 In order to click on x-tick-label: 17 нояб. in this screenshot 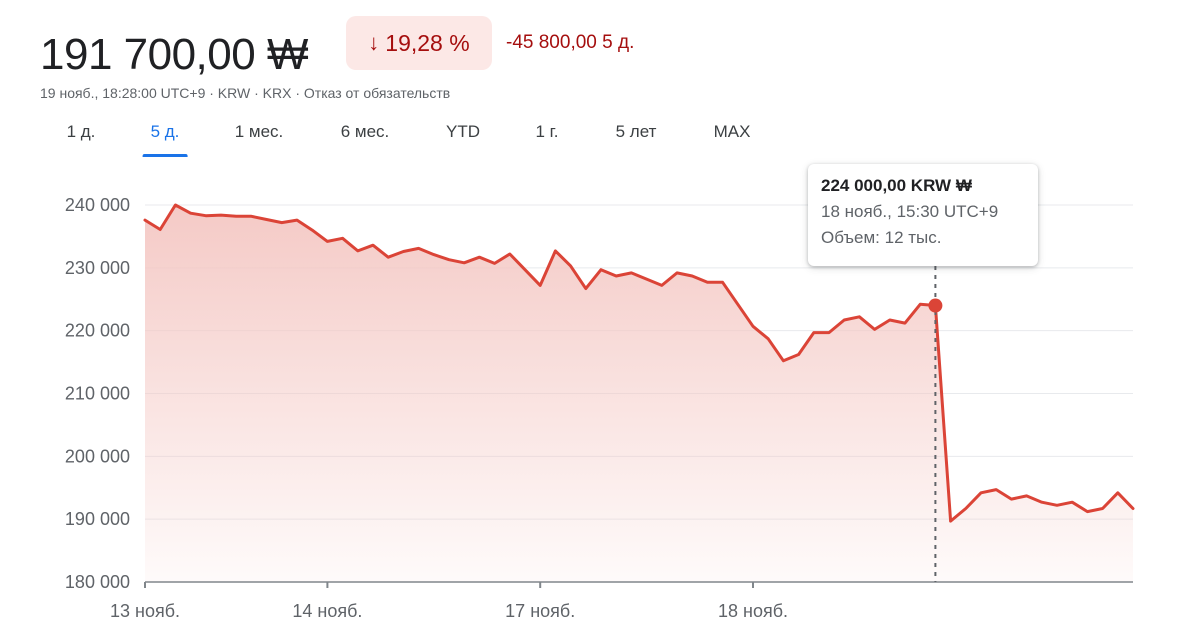, I will do `click(540, 611)`.